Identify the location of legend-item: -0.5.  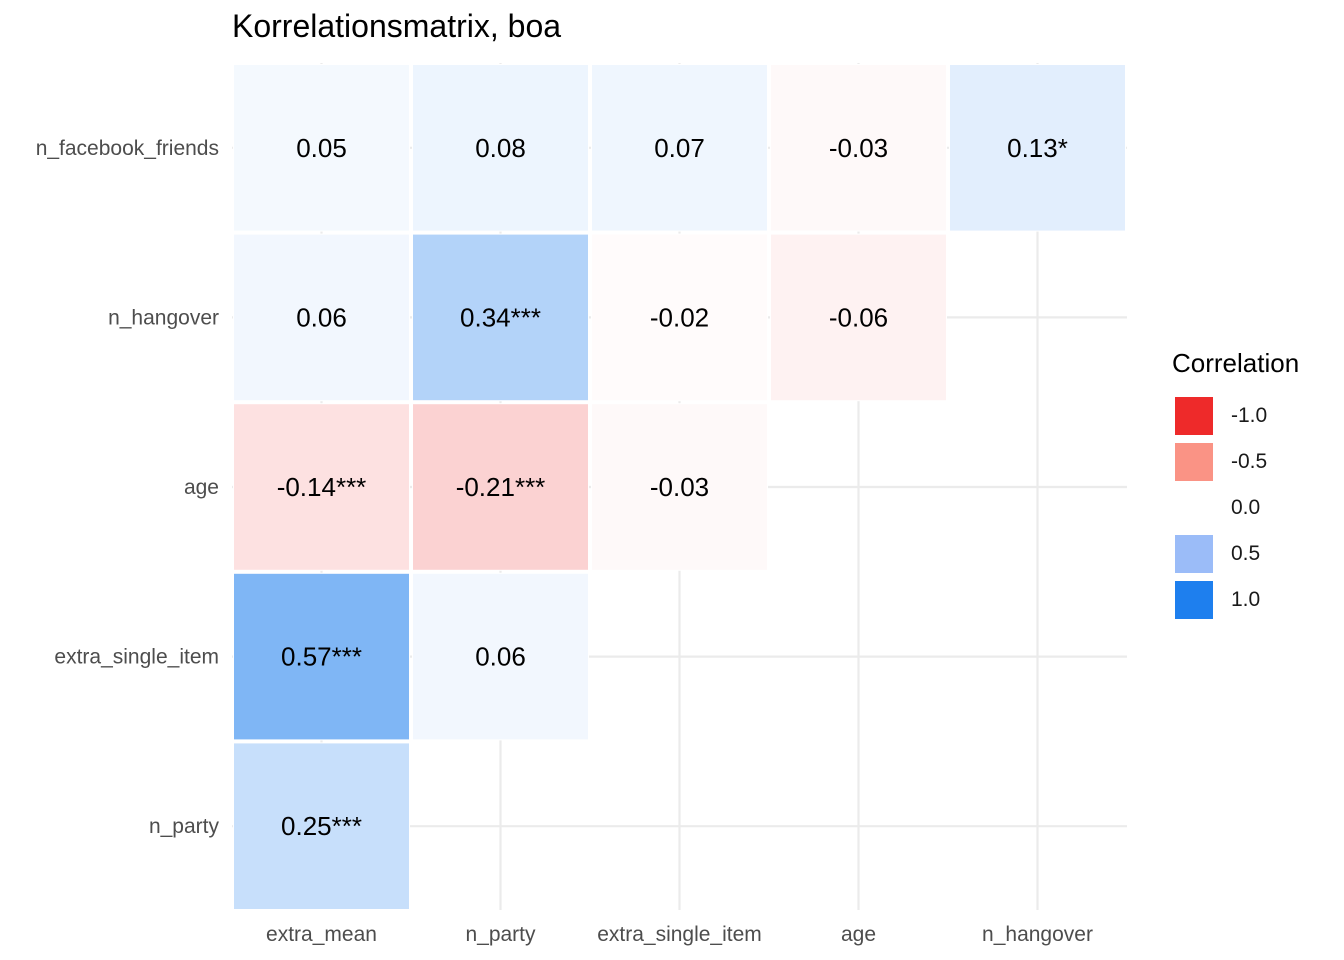
(1235, 462).